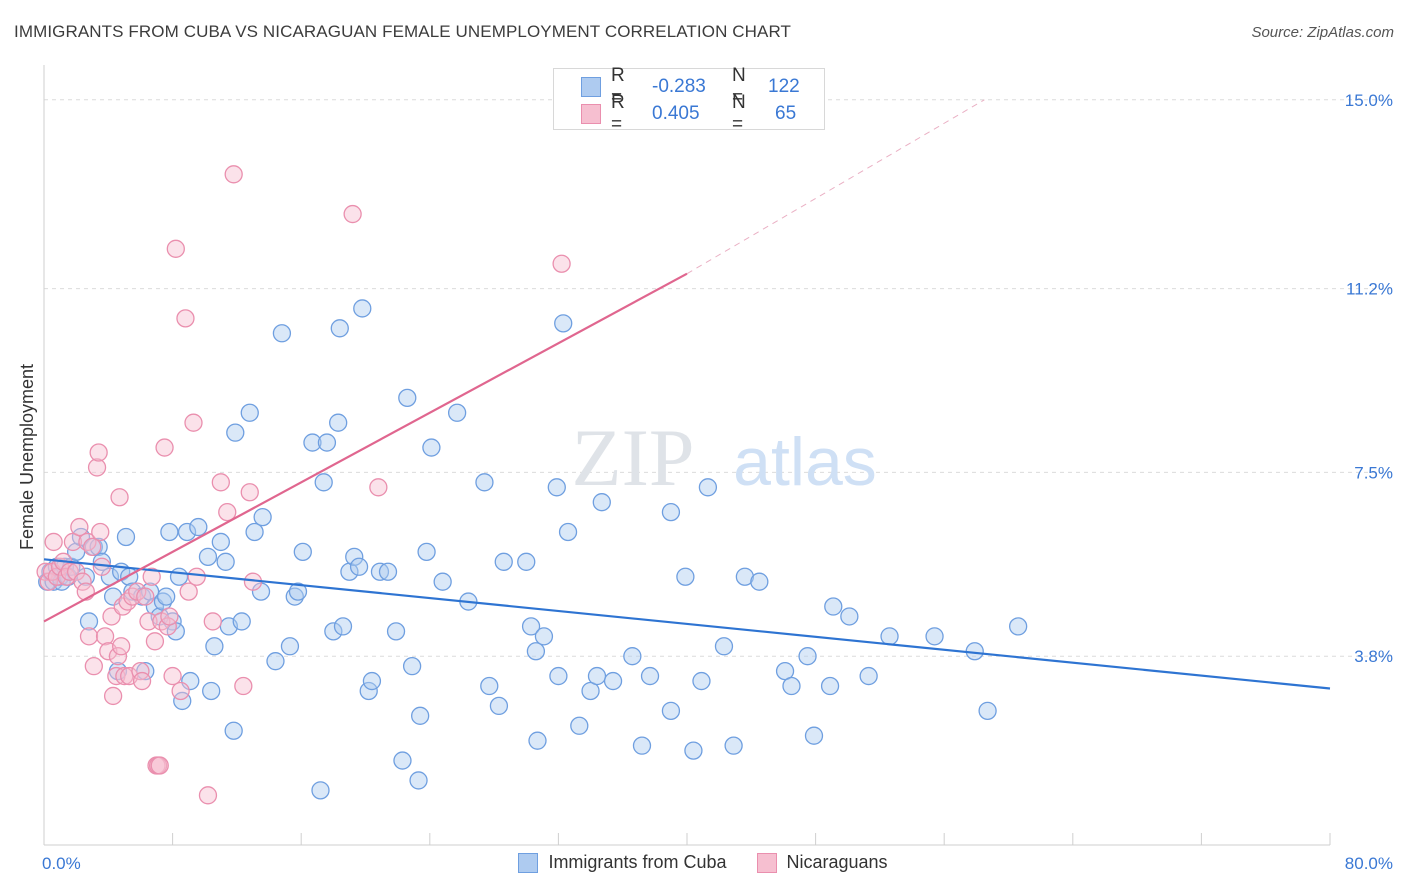  I want to click on stats-n-label: N =, so click(739, 86).